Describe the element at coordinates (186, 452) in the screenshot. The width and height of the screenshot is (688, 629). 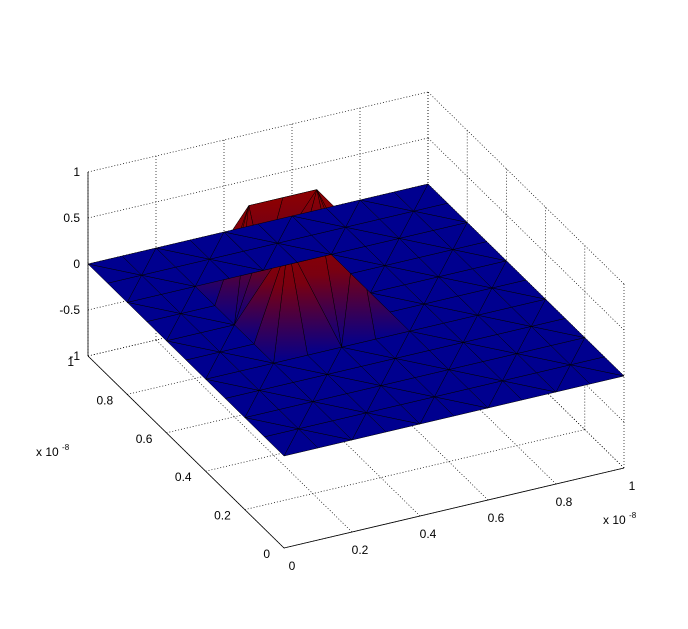
I see `y-axis-line` at that location.